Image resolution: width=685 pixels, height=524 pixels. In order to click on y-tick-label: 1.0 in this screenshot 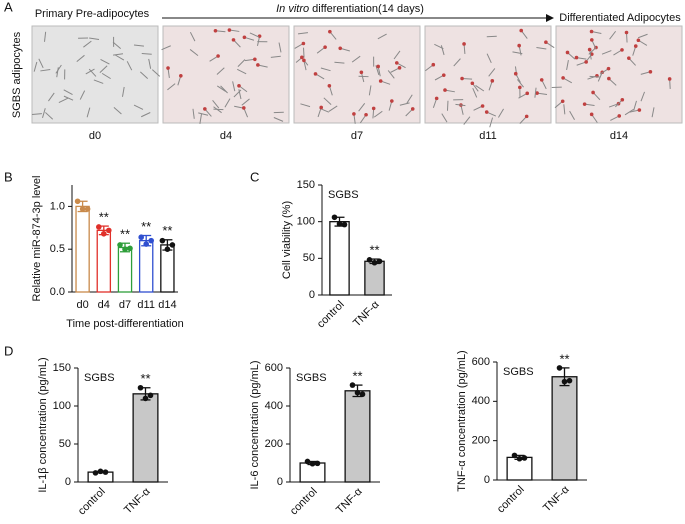, I will do `click(57, 206)`.